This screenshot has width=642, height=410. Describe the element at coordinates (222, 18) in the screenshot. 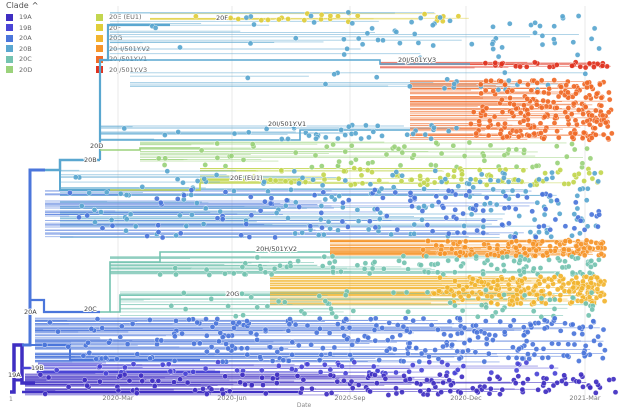

I see `branch-label: 20F` at that location.